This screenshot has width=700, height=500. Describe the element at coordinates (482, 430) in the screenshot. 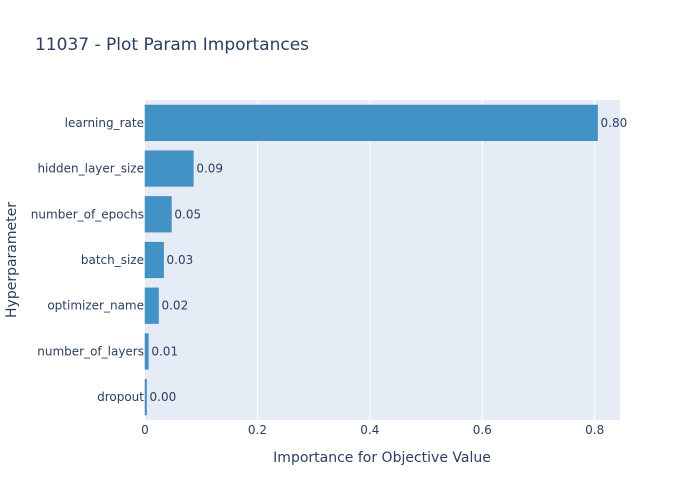

I see `x-tick-label: 0.6` at that location.